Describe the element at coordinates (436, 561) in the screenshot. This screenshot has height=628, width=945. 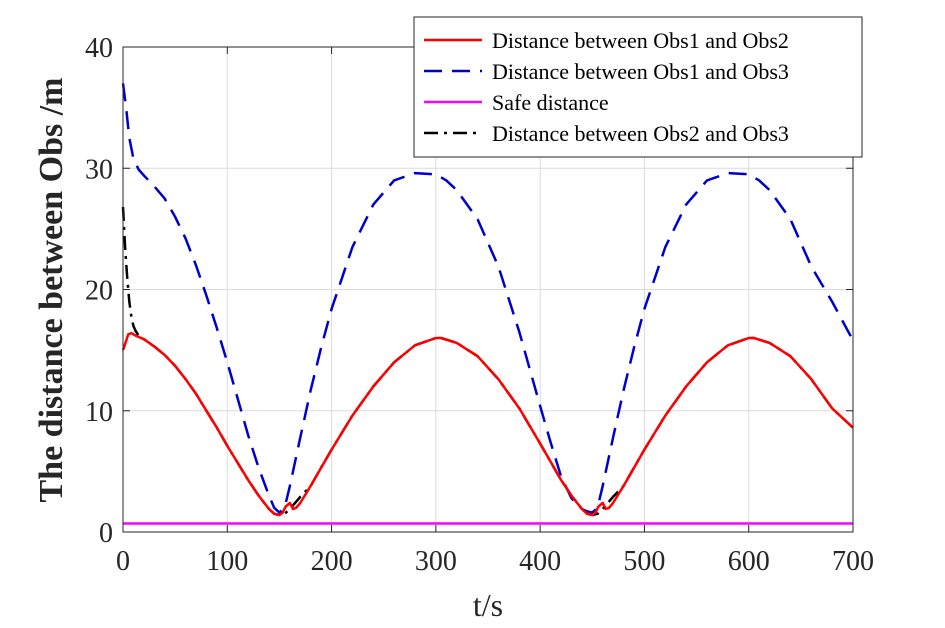
I see `x-tick-label: 300` at that location.